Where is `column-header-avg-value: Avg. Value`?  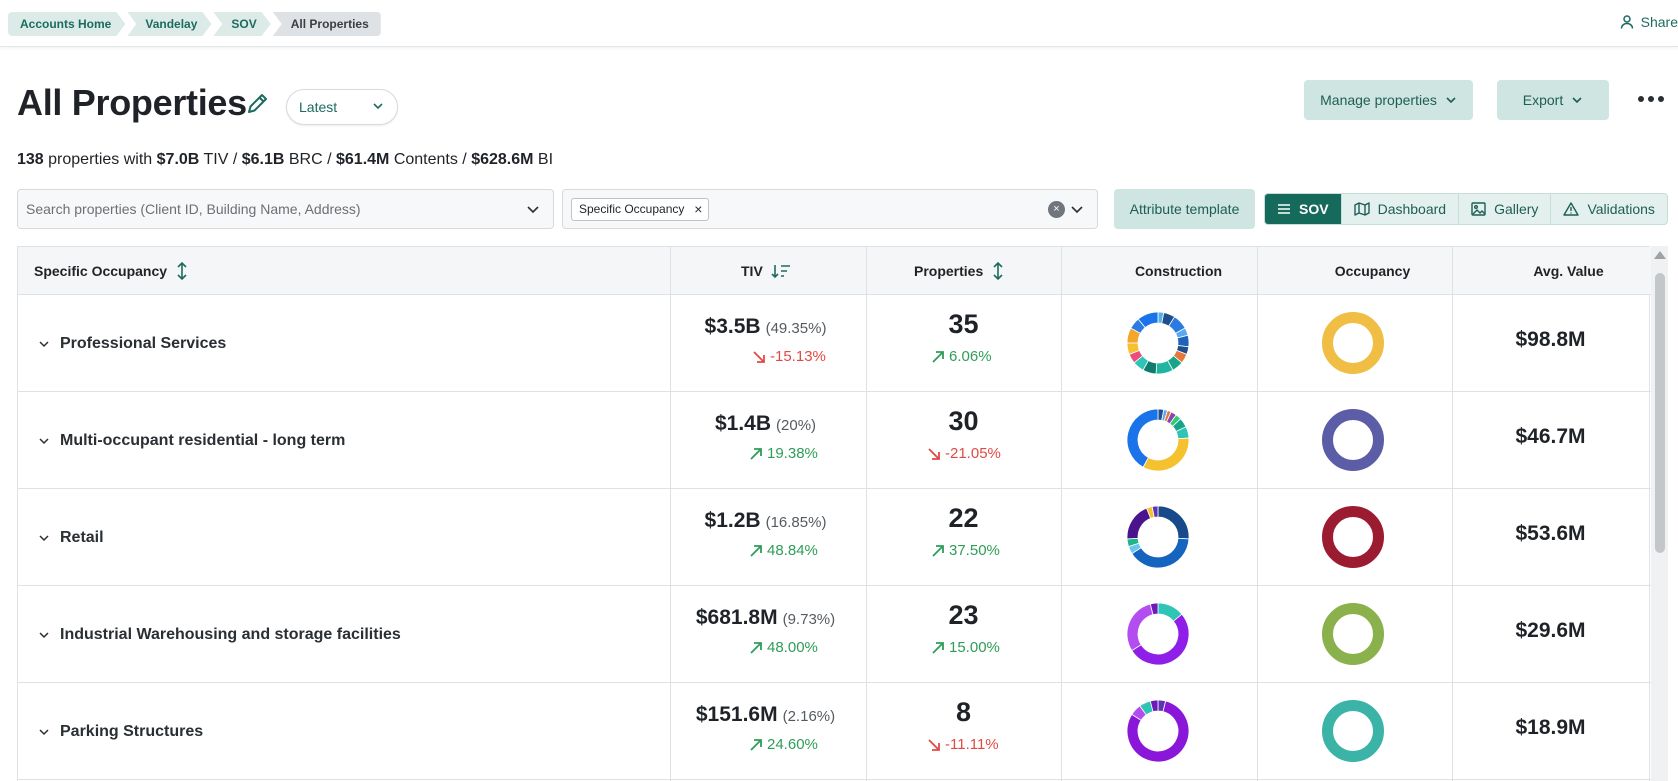
column-header-avg-value: Avg. Value is located at coordinates (1568, 271).